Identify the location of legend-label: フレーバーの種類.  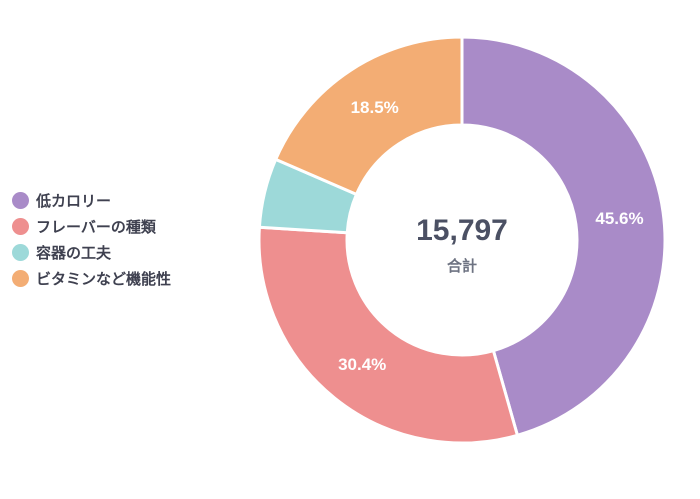
(96, 226).